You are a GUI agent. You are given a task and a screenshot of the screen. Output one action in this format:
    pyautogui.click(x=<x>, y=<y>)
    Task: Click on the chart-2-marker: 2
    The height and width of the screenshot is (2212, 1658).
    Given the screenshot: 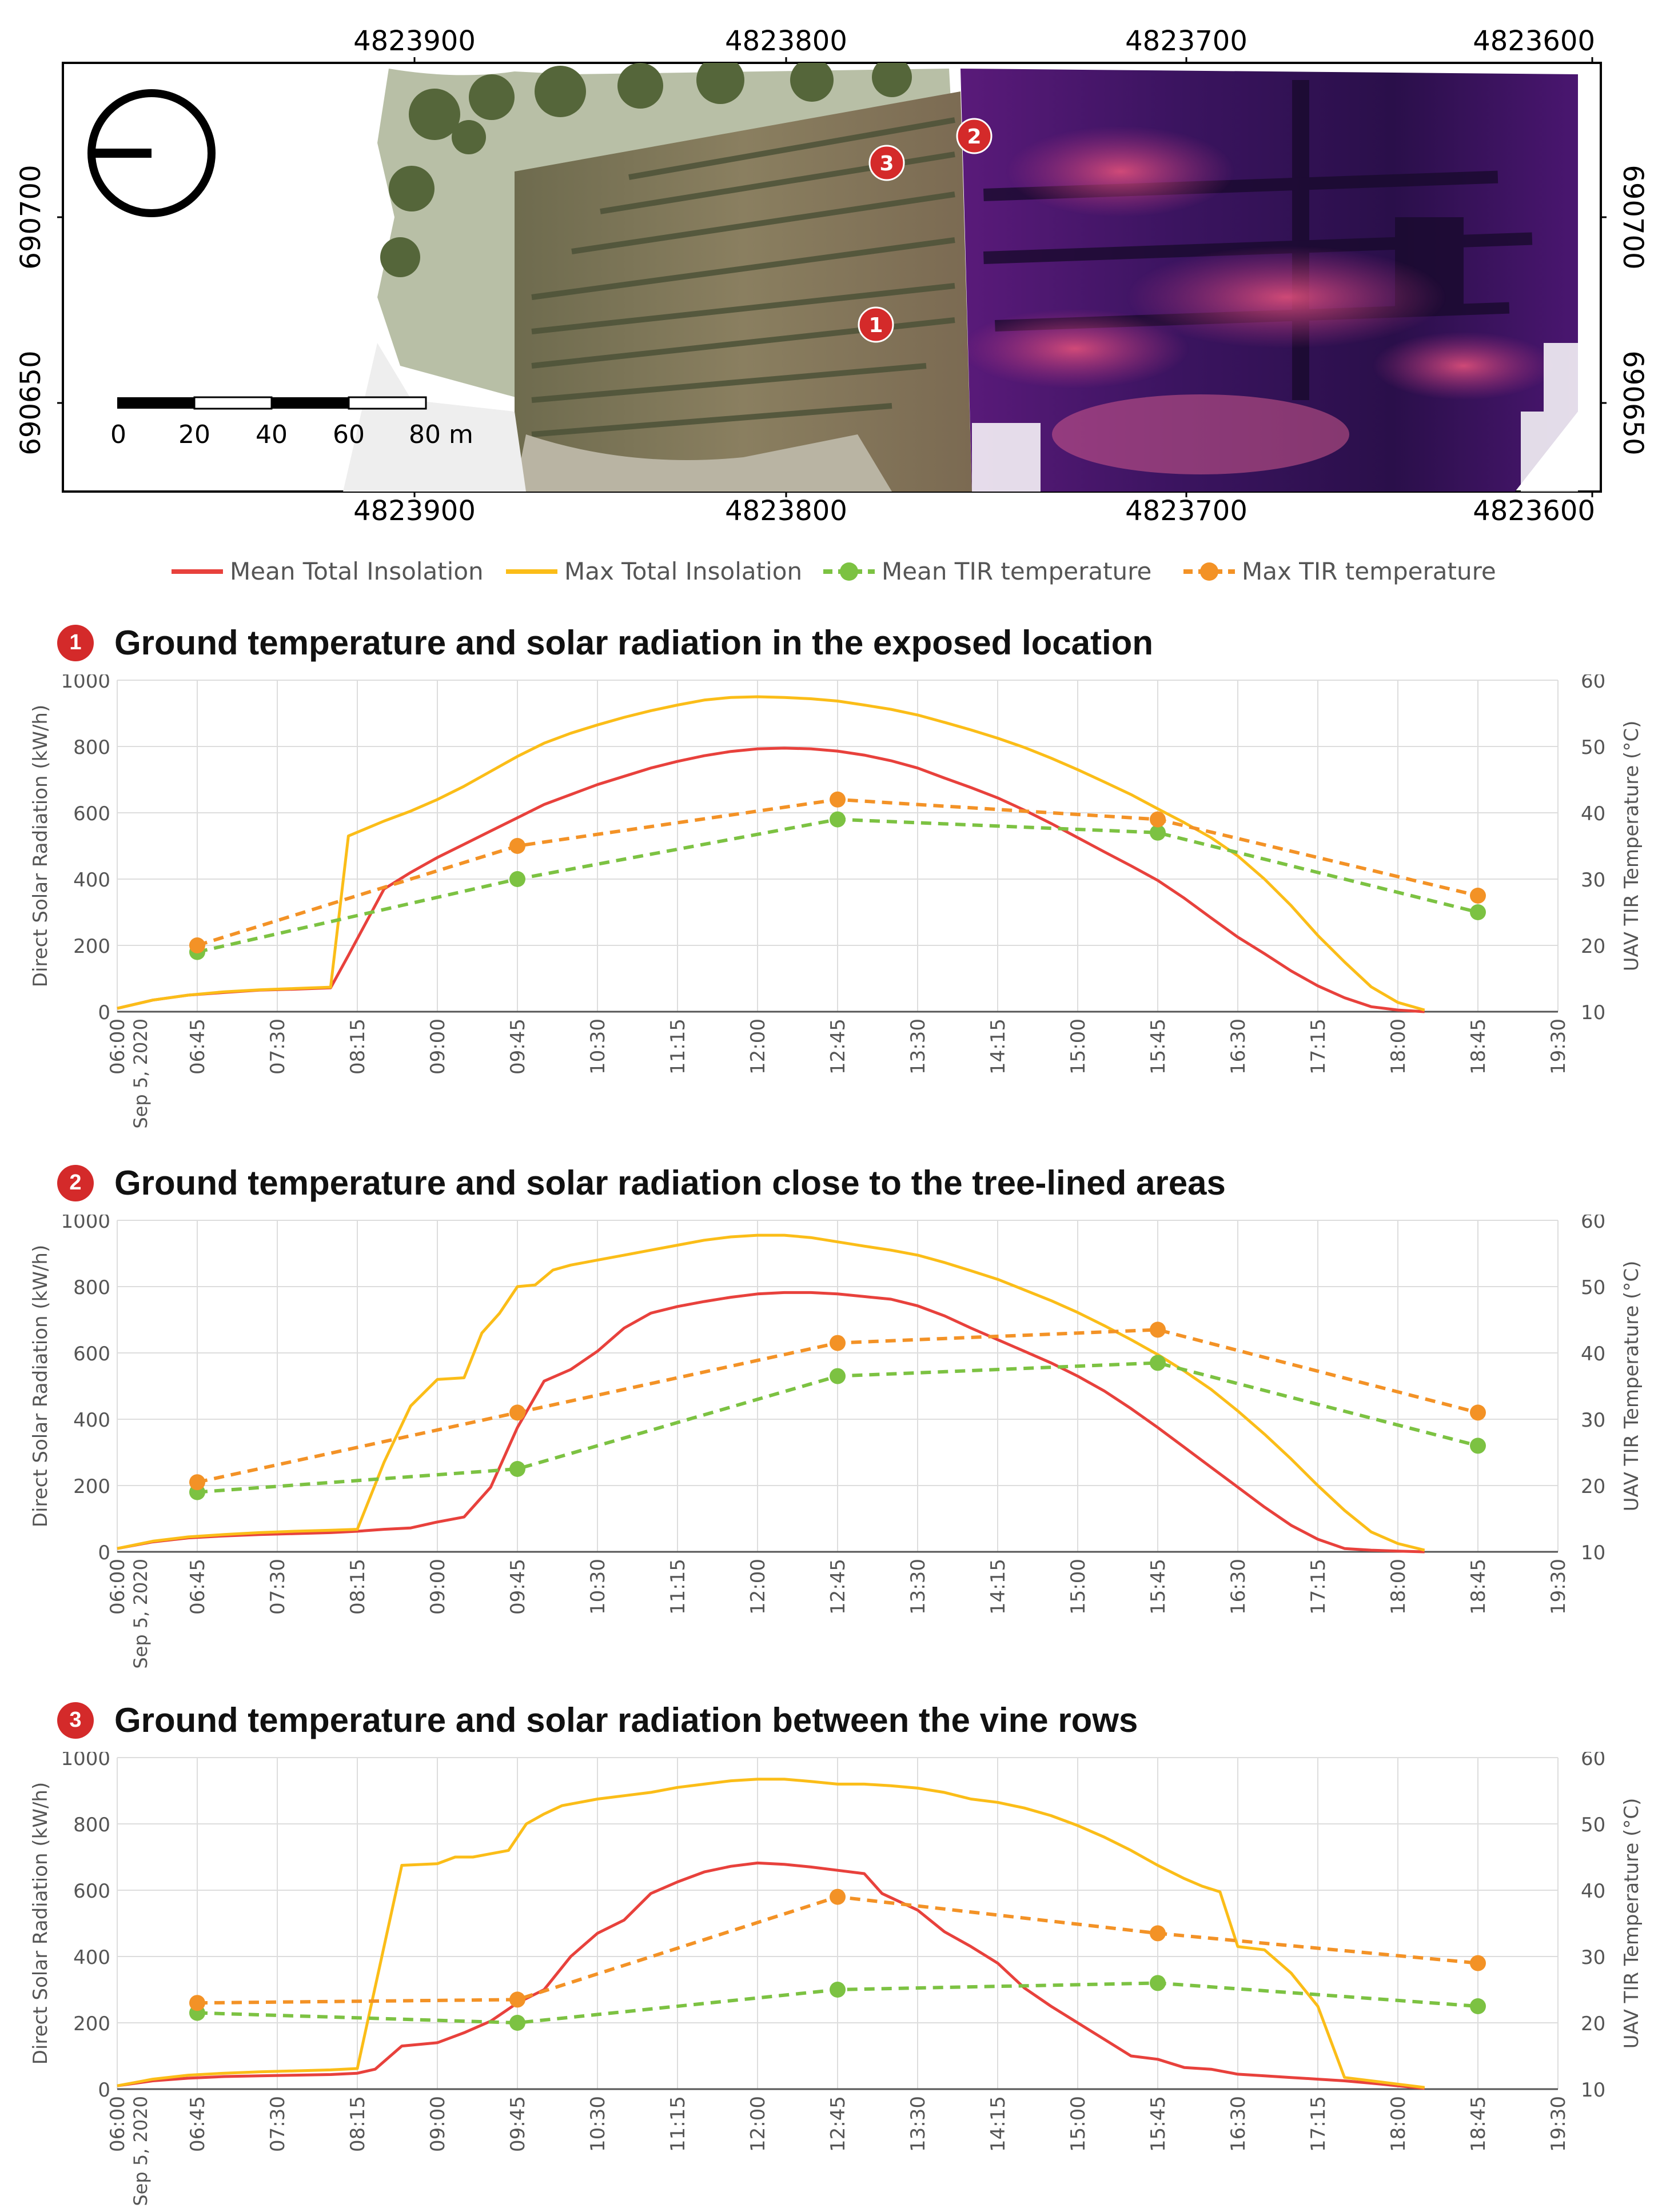 What is the action you would take?
    pyautogui.click(x=75, y=1182)
    